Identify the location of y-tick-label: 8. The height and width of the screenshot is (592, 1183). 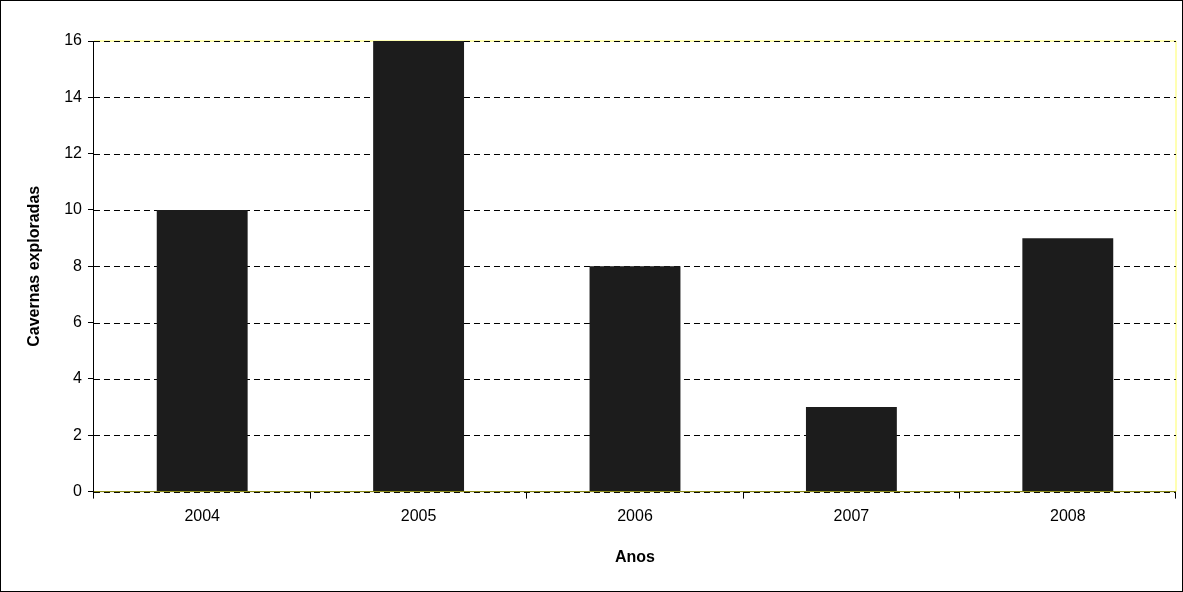
(78, 265).